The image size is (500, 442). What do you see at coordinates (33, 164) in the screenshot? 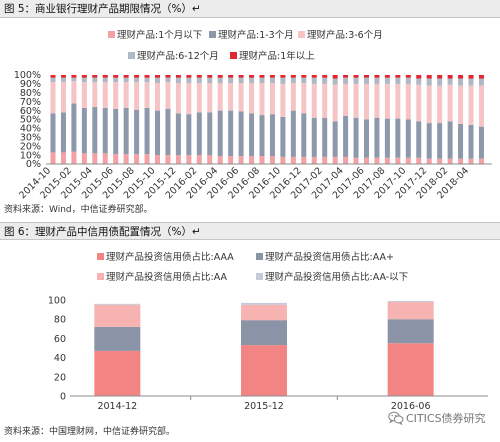
I see `y-tick-label: 0%` at bounding box center [33, 164].